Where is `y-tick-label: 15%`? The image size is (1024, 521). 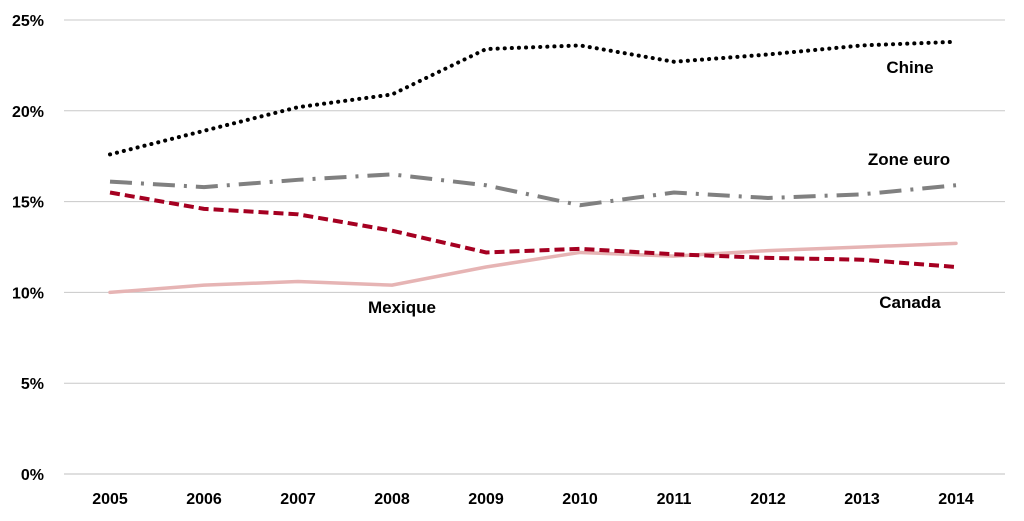
y-tick-label: 15% is located at coordinates (28, 203).